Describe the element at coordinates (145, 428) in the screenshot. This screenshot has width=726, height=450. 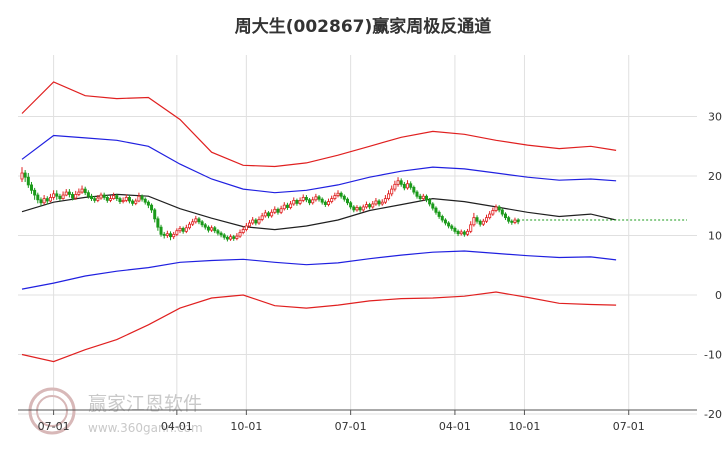
I see `watermark-url: www.360gann.com` at that location.